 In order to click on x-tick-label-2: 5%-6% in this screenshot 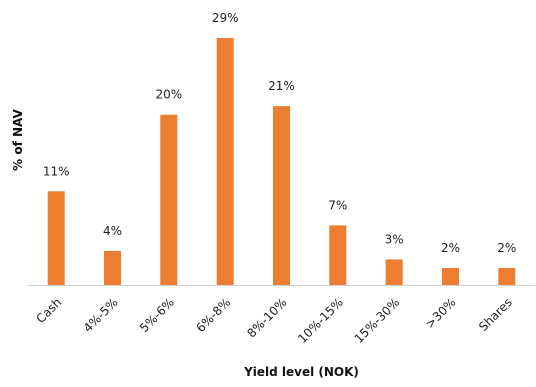, I will do `click(157, 315)`.